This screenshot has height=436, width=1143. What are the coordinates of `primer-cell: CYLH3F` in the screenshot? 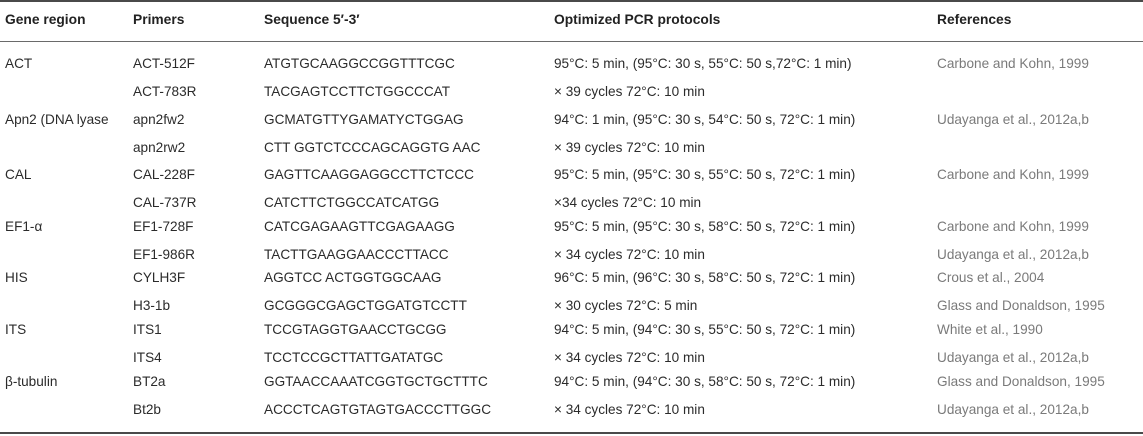 It's located at (159, 277).